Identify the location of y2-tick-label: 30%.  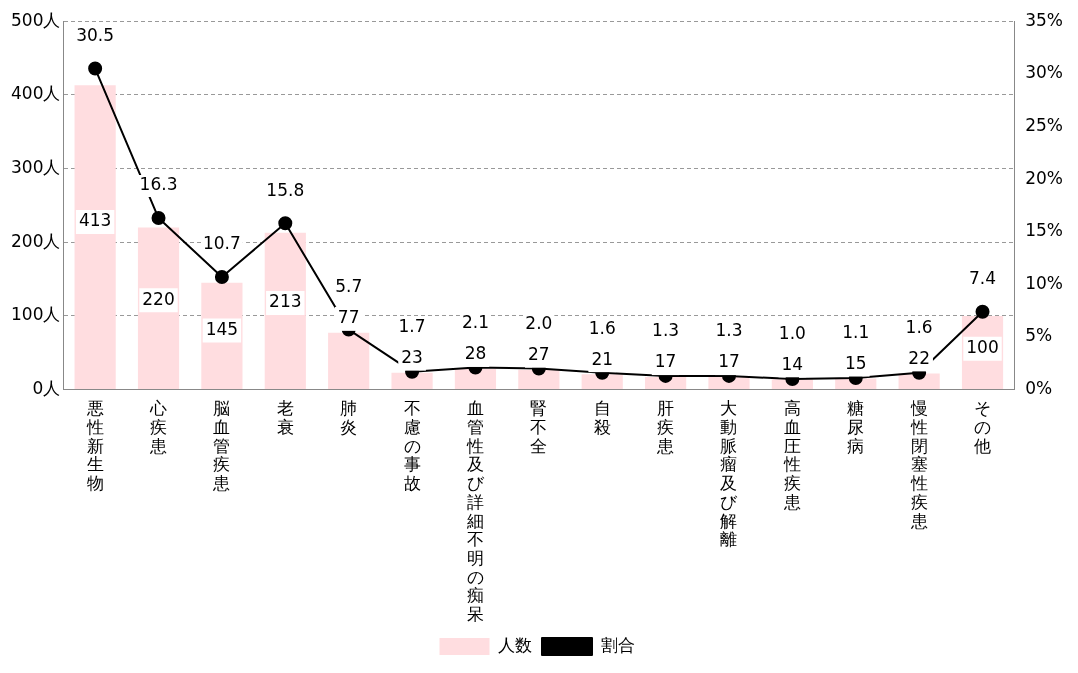
(1044, 72).